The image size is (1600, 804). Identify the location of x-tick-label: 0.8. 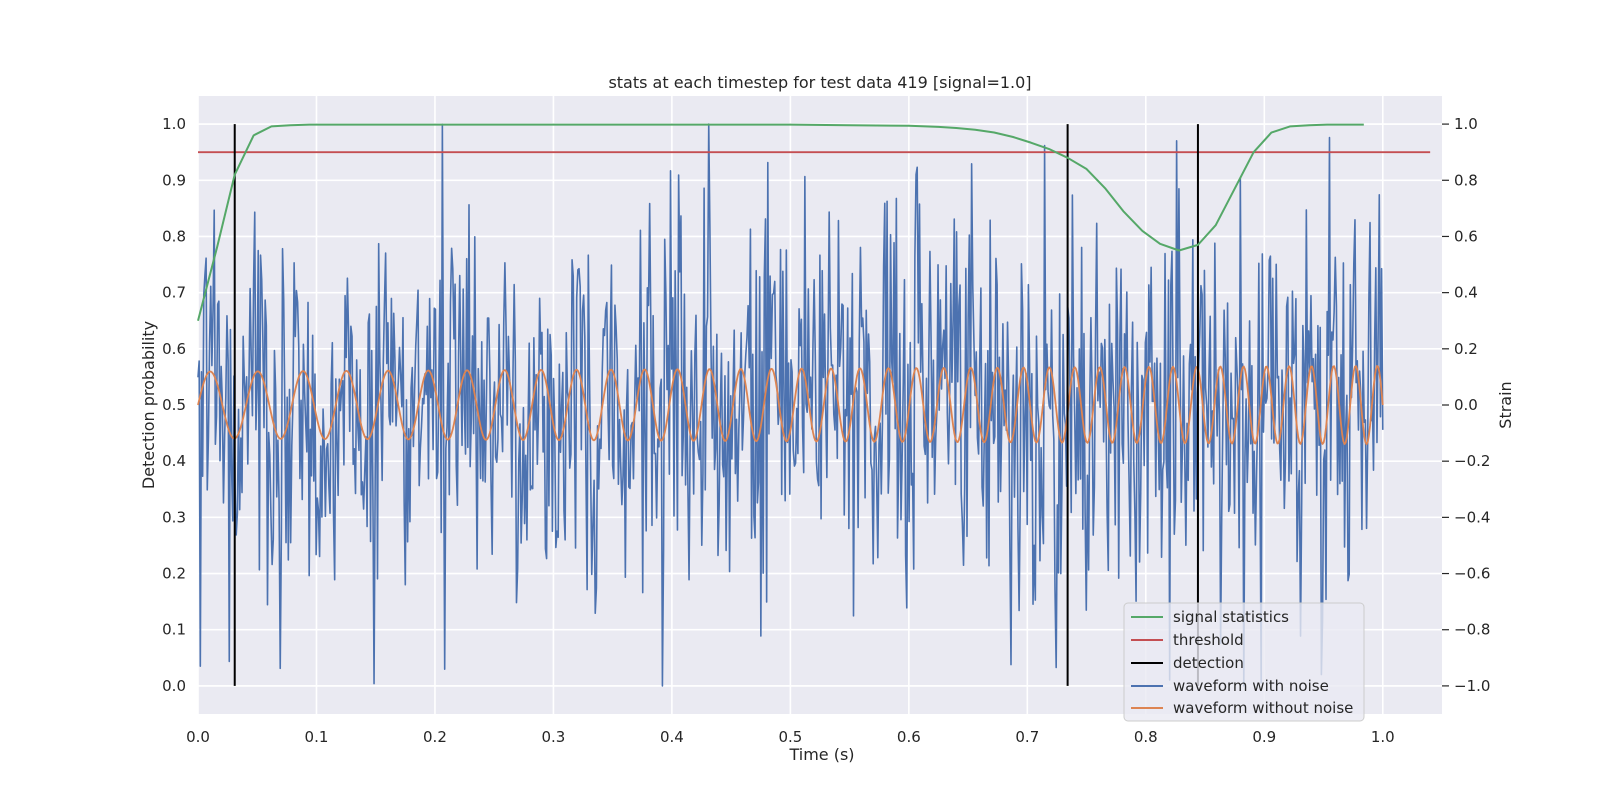
(1146, 737).